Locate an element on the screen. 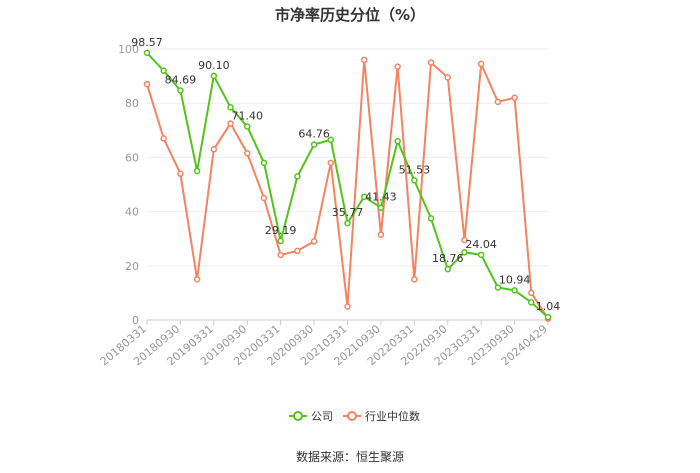 Image resolution: width=700 pixels, height=473 pixels. legend-label: 行业中位数 is located at coordinates (392, 416).